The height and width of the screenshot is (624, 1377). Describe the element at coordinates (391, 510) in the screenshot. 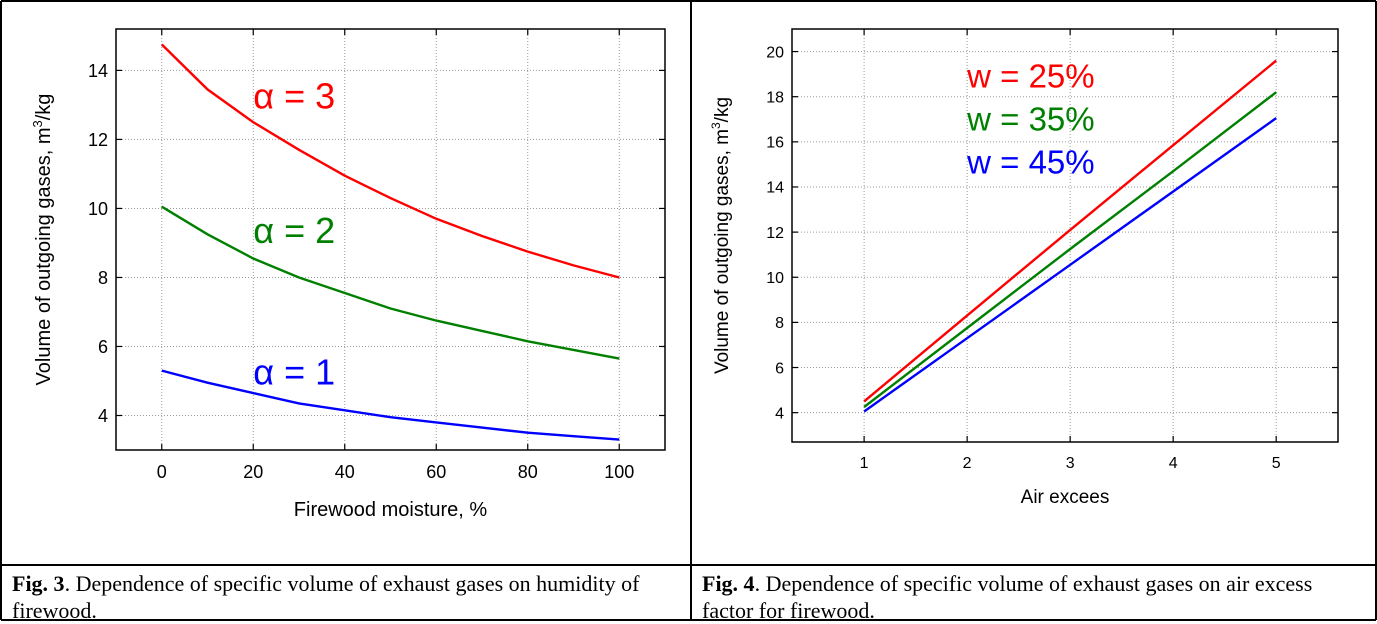

I see `x-axis-label: Firewood moisture, %` at that location.